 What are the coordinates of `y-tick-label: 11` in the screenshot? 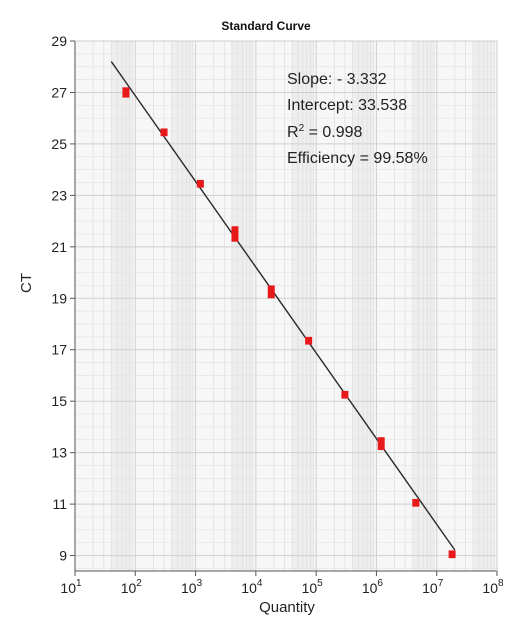 It's located at (59, 504).